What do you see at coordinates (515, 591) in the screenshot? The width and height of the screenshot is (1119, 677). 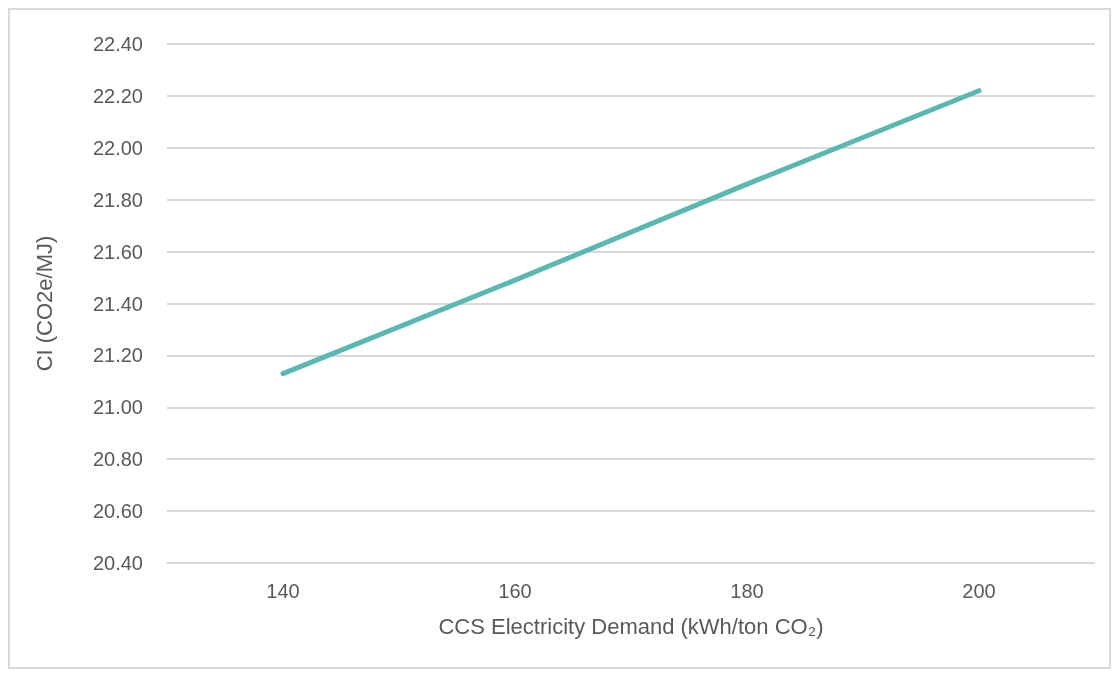 I see `x-tick-label: 160` at bounding box center [515, 591].